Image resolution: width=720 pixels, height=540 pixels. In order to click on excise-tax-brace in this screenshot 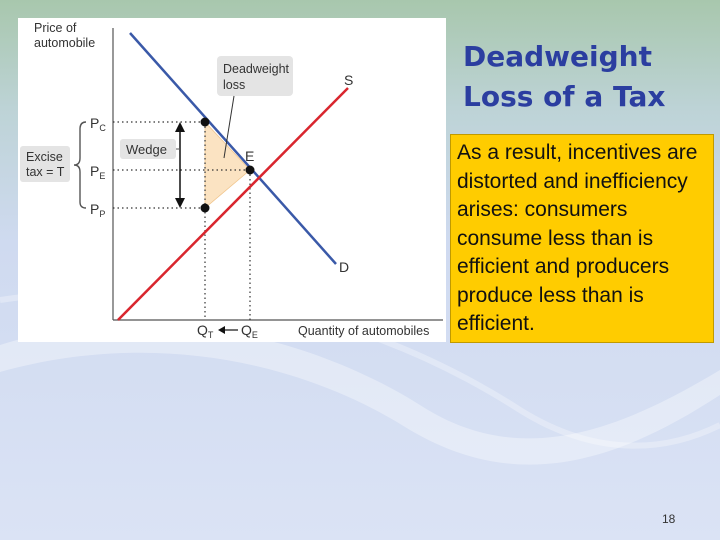, I will do `click(80, 165)`.